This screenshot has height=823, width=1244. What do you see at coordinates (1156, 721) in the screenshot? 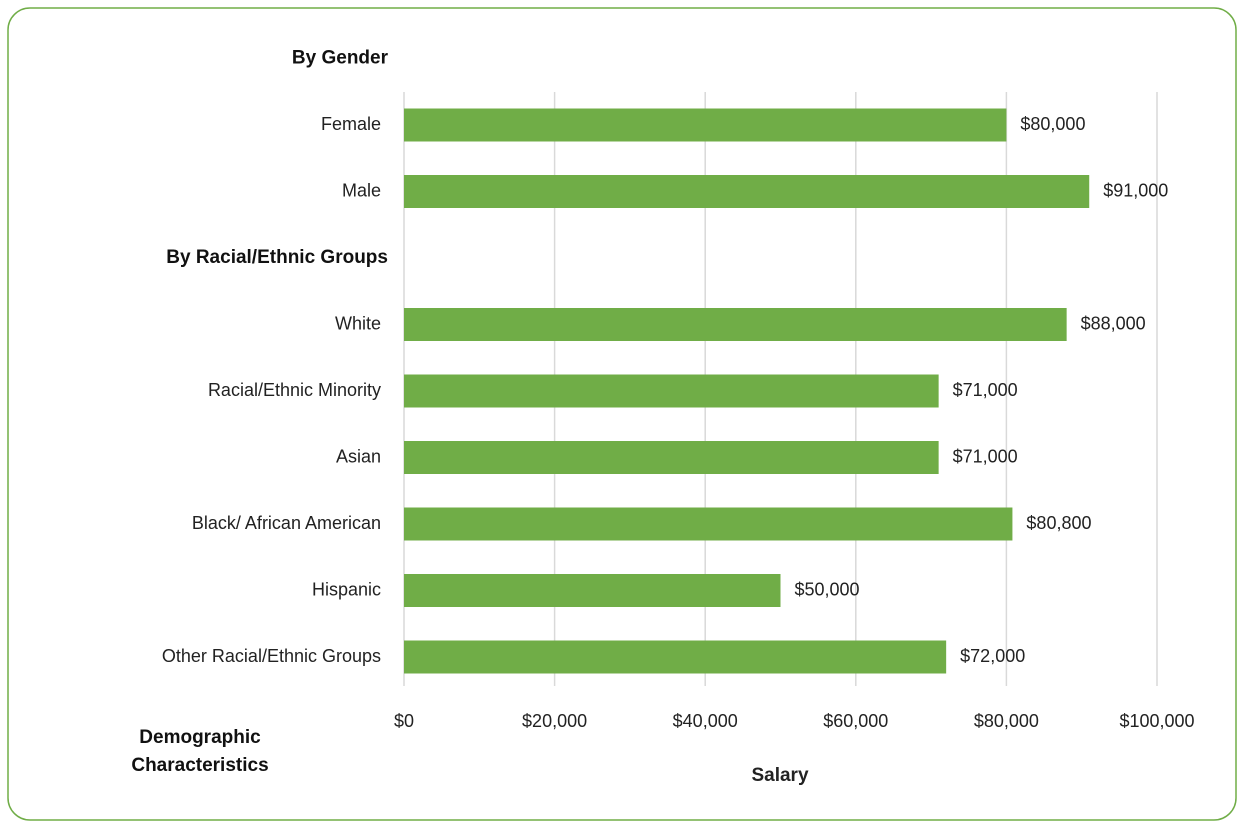
I see `x-tick-label: $100,000` at bounding box center [1156, 721].